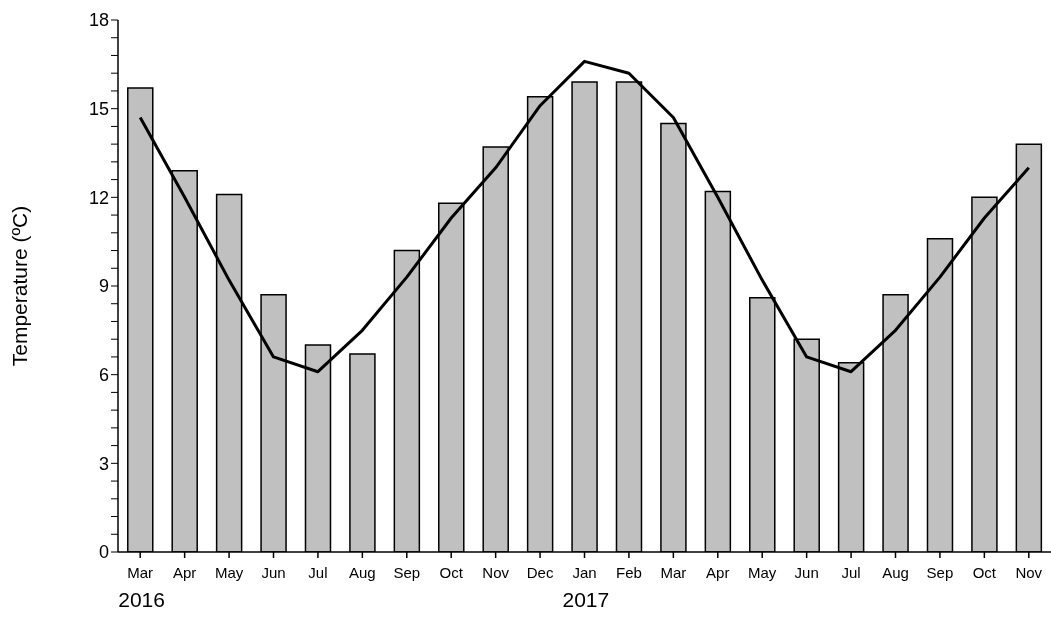 The width and height of the screenshot is (1051, 619). What do you see at coordinates (98, 20) in the screenshot?
I see `y-tick-label: 18` at bounding box center [98, 20].